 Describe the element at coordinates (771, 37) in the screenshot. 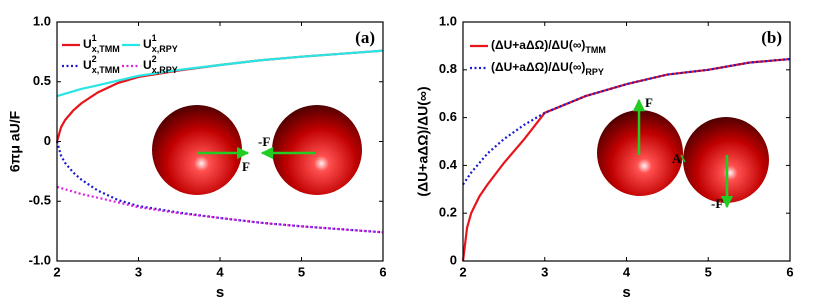

I see `panel-label: (b)` at that location.